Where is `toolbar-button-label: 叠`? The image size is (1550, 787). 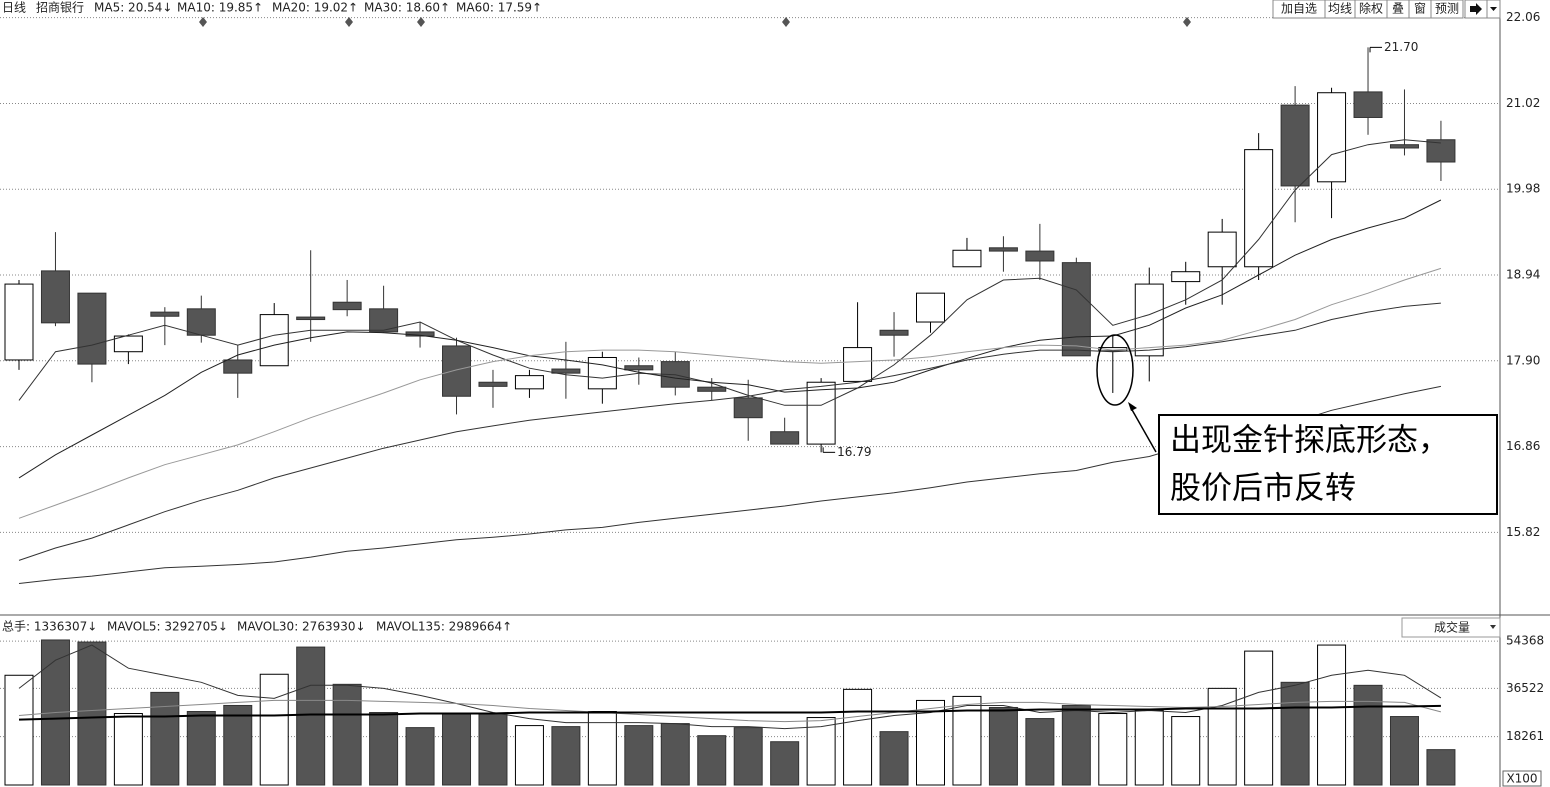 toolbar-button-label: 叠 is located at coordinates (1398, 9).